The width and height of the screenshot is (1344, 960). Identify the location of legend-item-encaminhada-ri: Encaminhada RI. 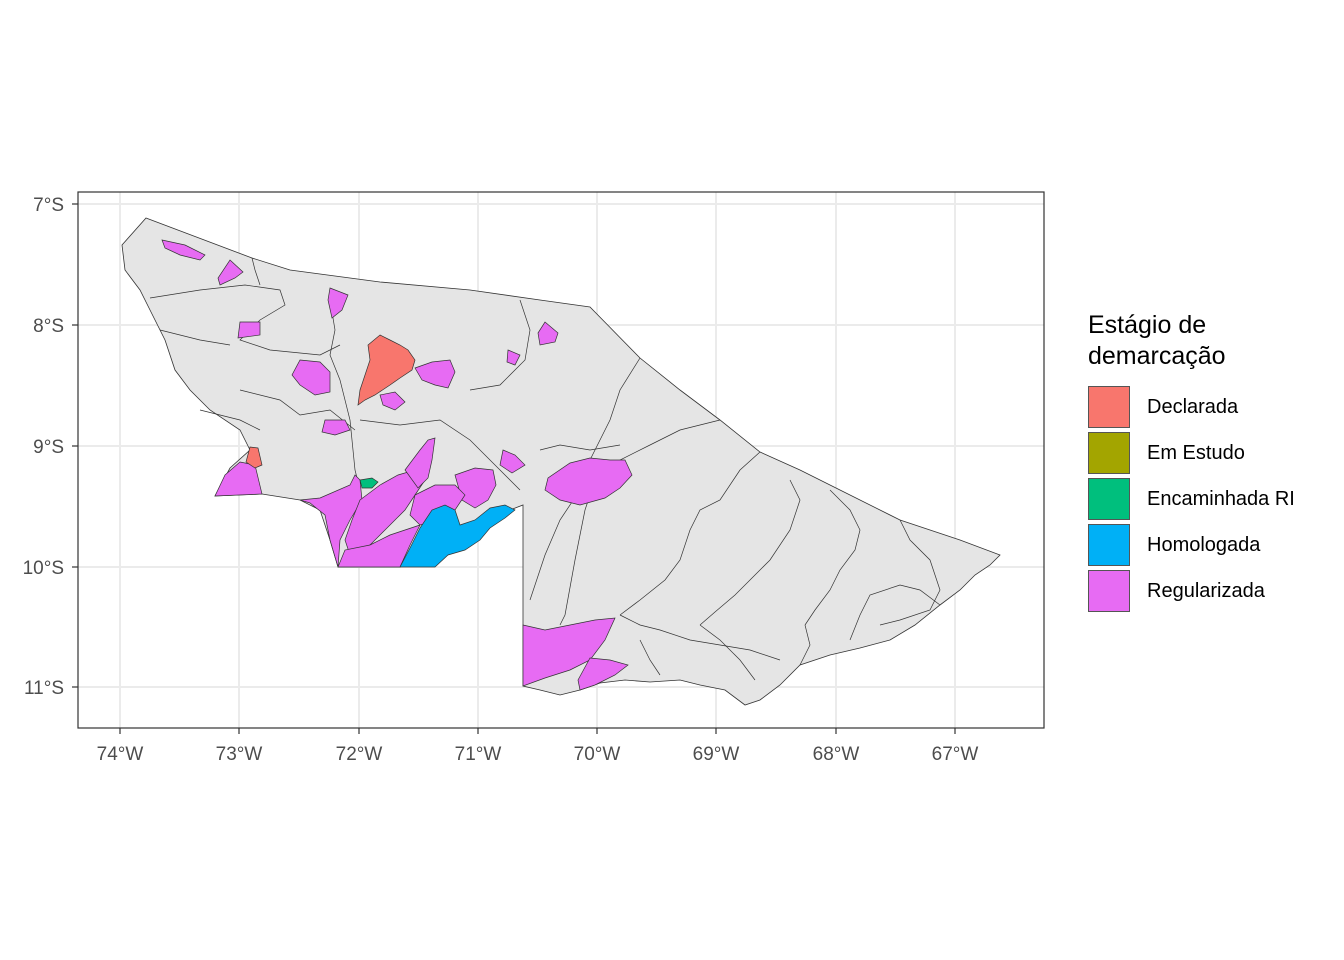
(1191, 499).